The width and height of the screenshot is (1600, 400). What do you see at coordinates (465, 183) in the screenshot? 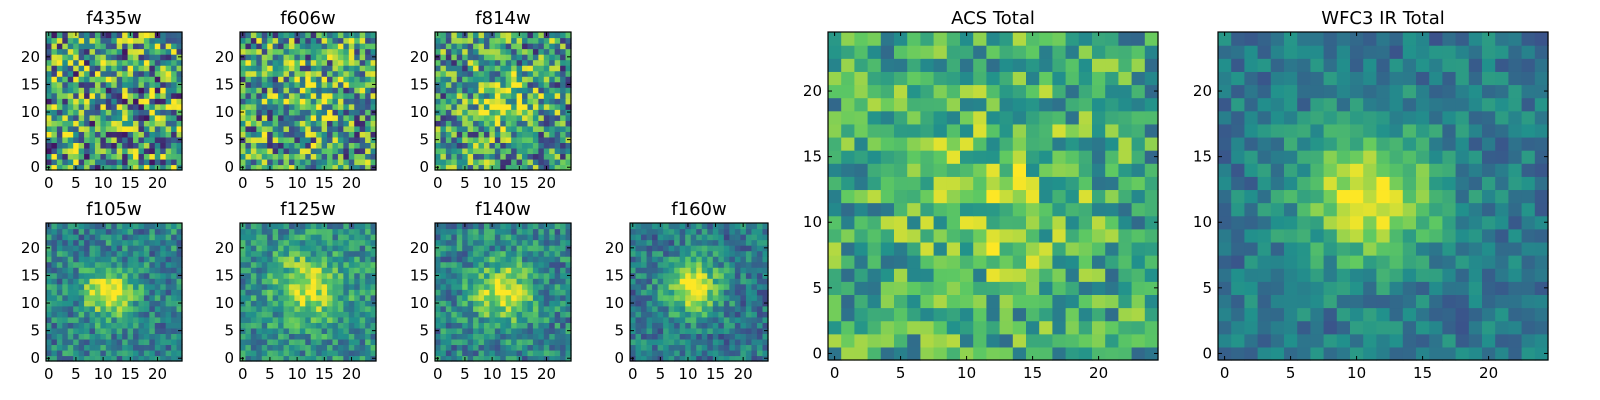
I see `x-tick-label: 5` at bounding box center [465, 183].